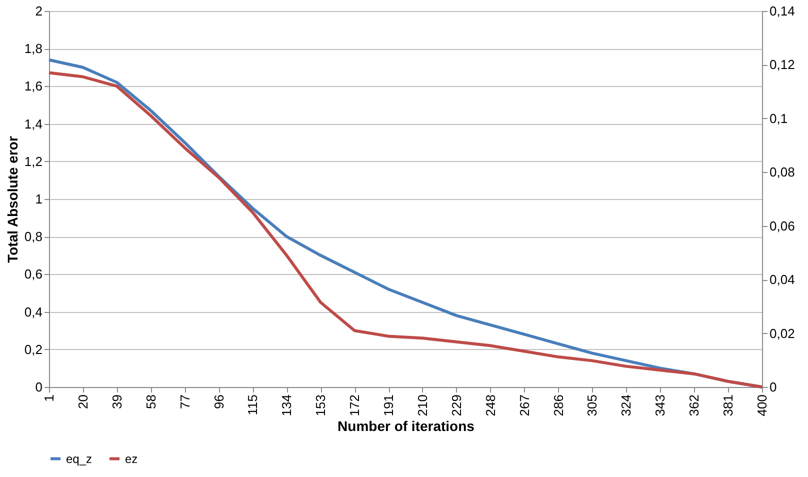 The width and height of the screenshot is (808, 477). What do you see at coordinates (286, 405) in the screenshot?
I see `x-tick-label: 134` at bounding box center [286, 405].